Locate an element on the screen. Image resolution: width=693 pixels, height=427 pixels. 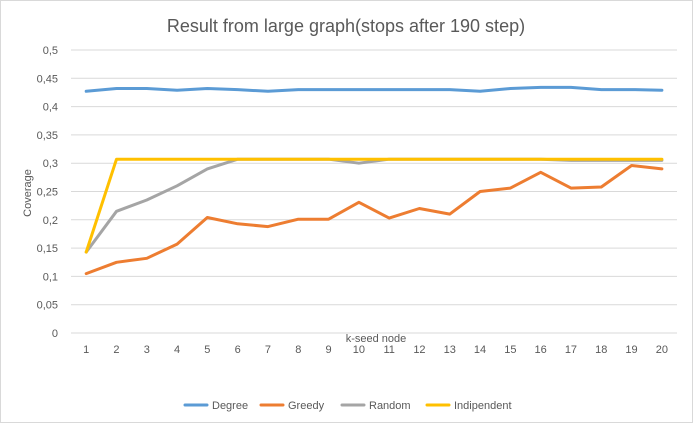
x-tick-label: 3 is located at coordinates (147, 350).